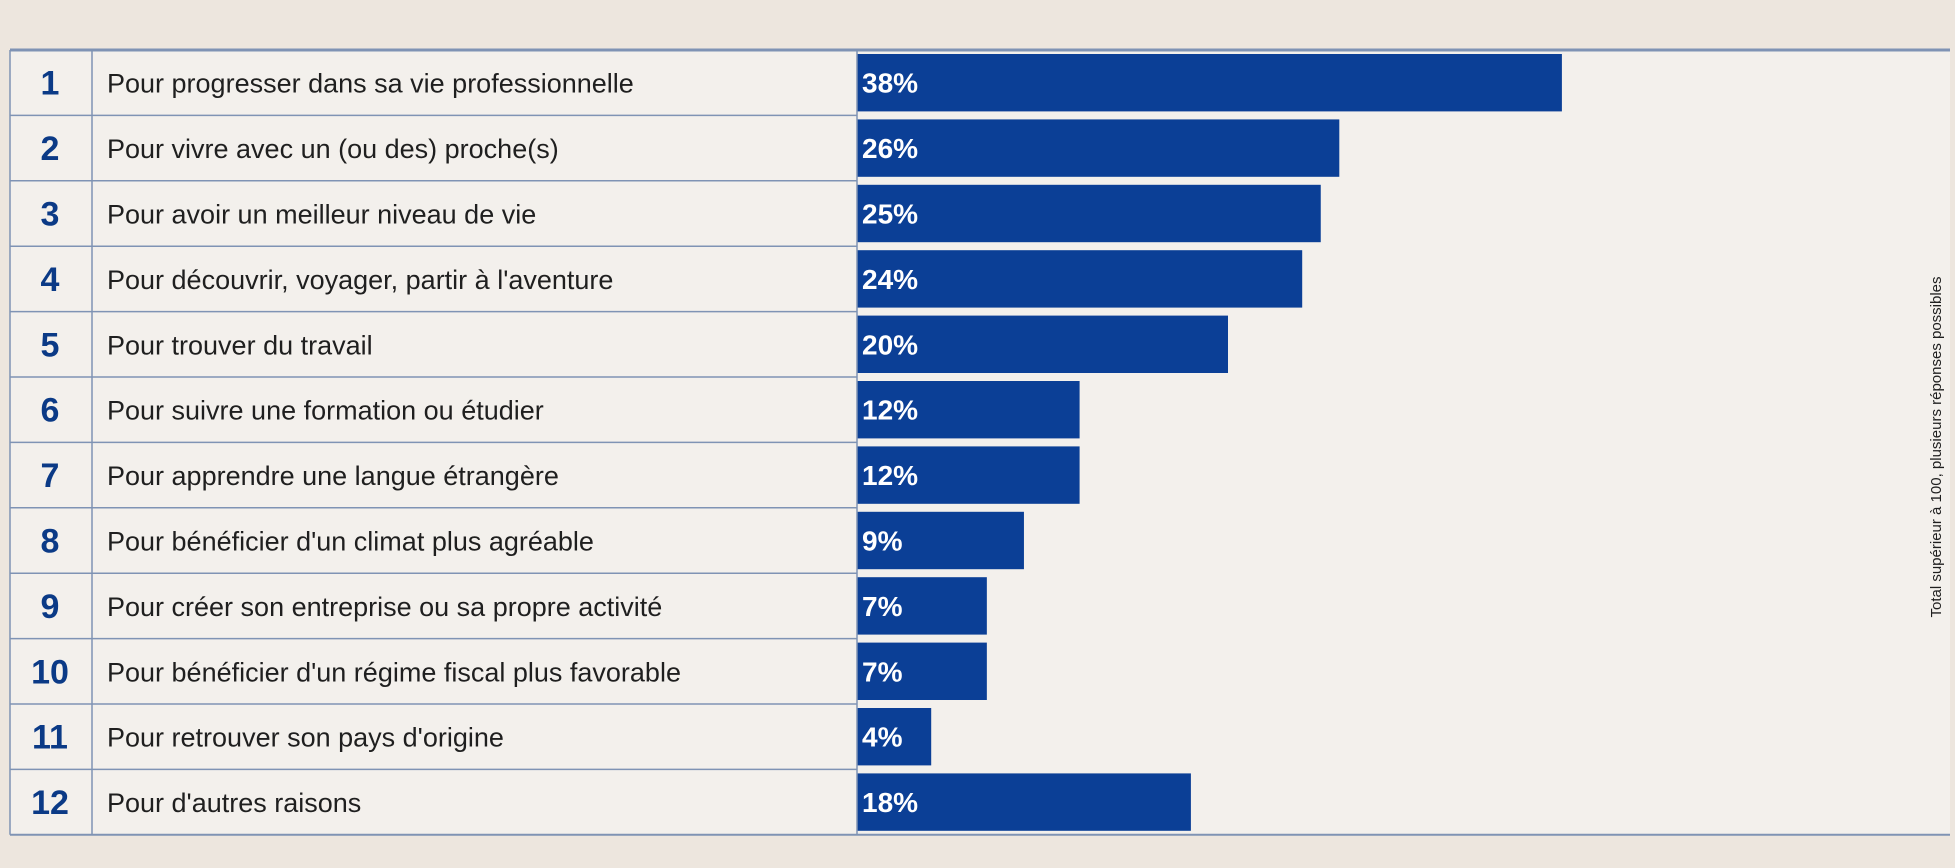 This screenshot has height=868, width=1955. I want to click on category-label: Pour d'autres raisons, so click(234, 803).